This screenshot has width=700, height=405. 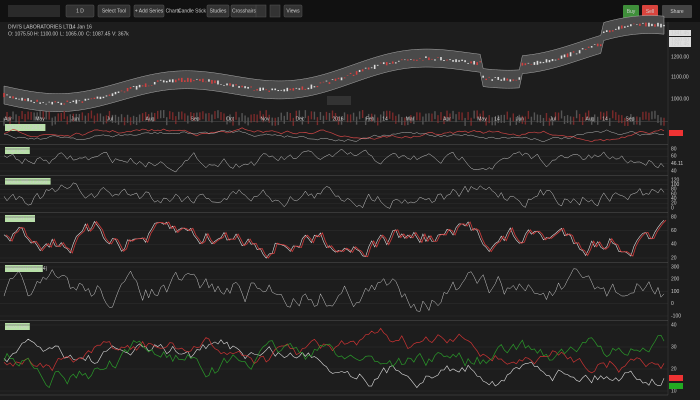 What do you see at coordinates (20, 34) in the screenshot?
I see `ohlcv: O: 1075.50` at bounding box center [20, 34].